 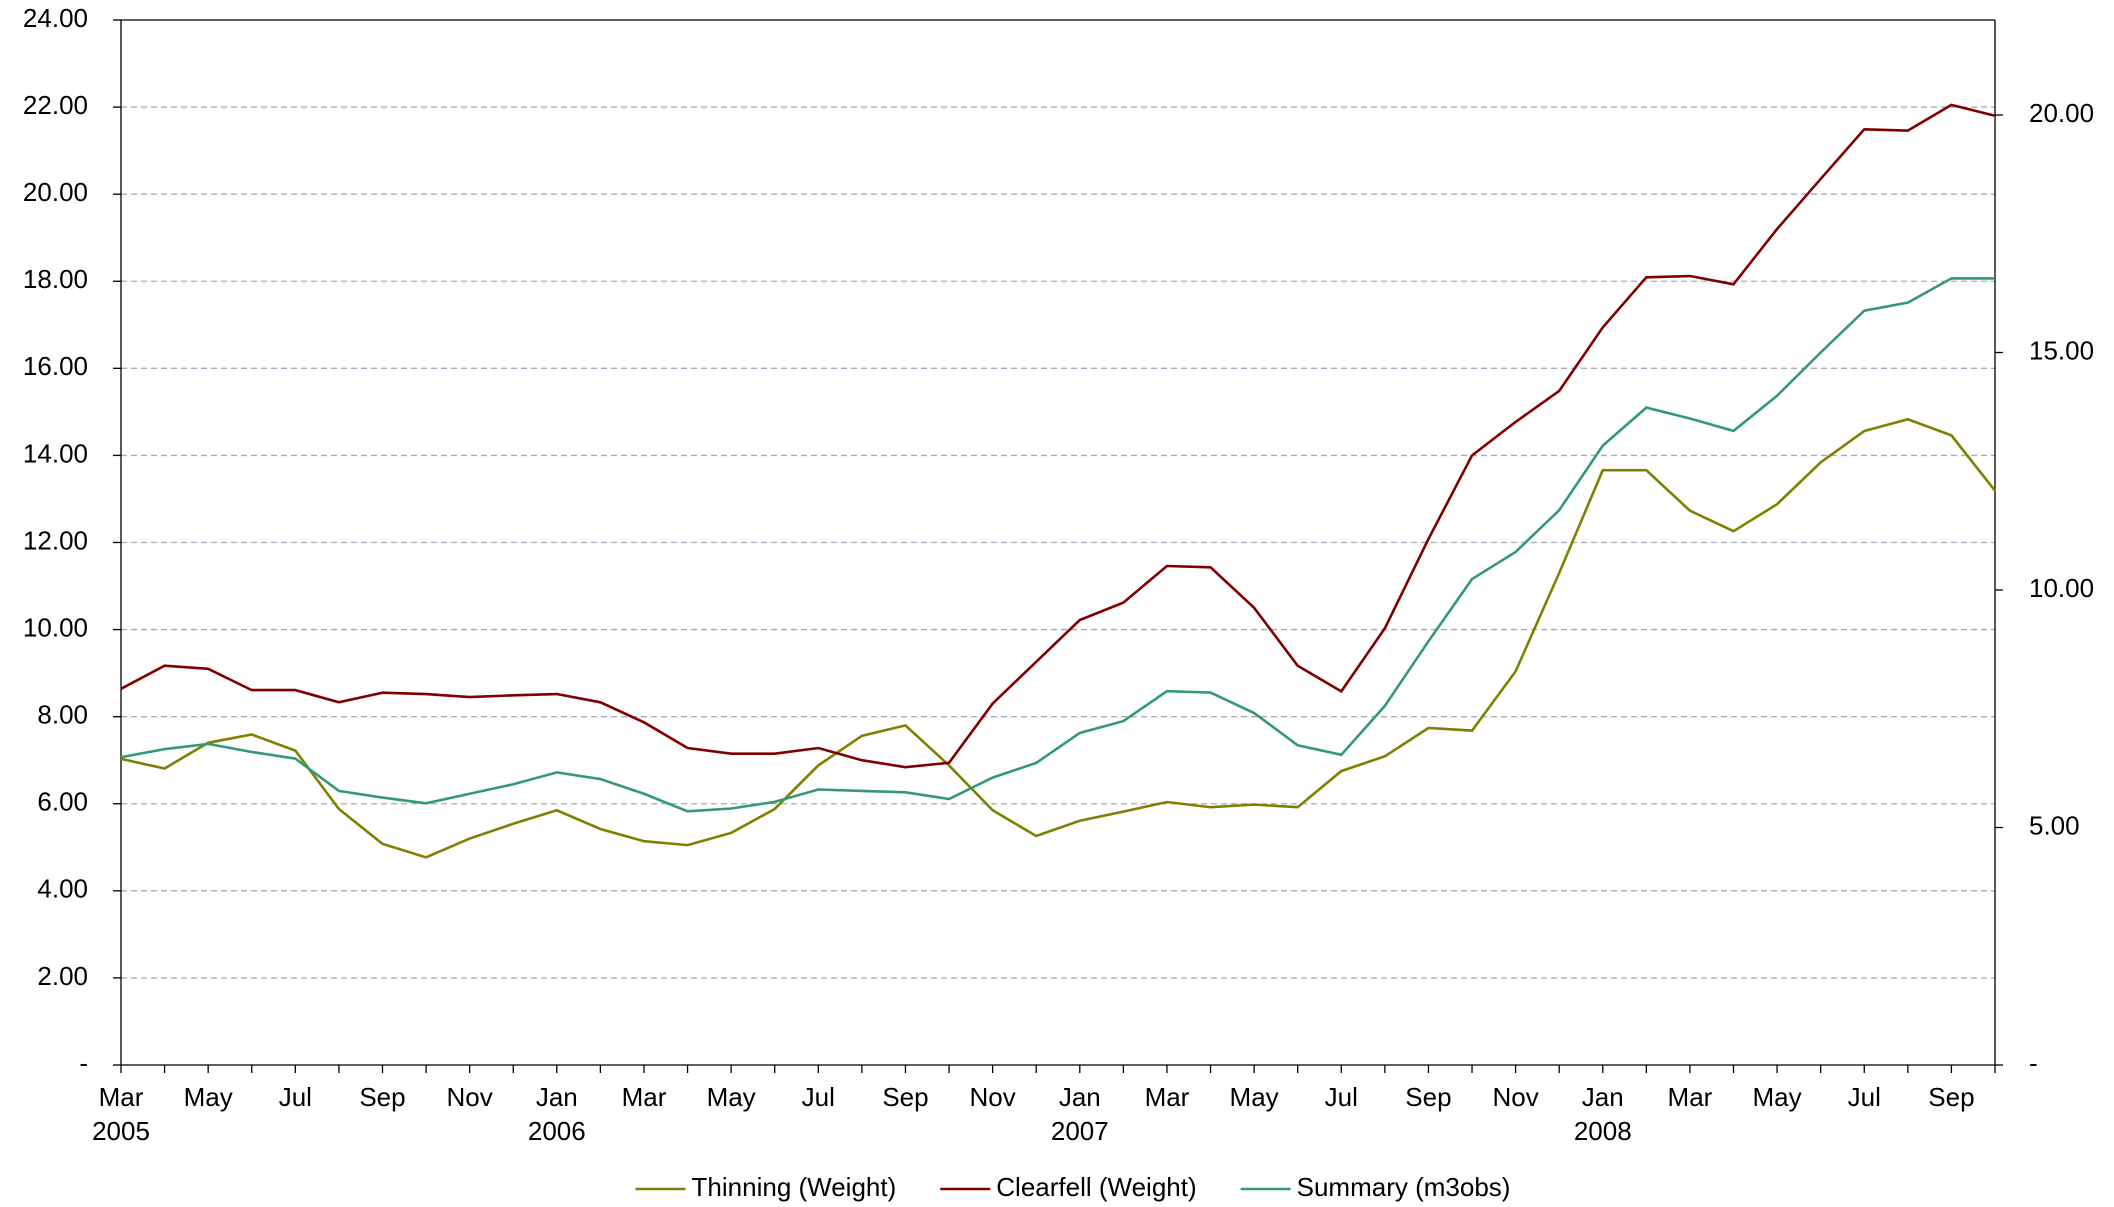 What do you see at coordinates (55, 279) in the screenshot?
I see `y-tick-label: 18.00` at bounding box center [55, 279].